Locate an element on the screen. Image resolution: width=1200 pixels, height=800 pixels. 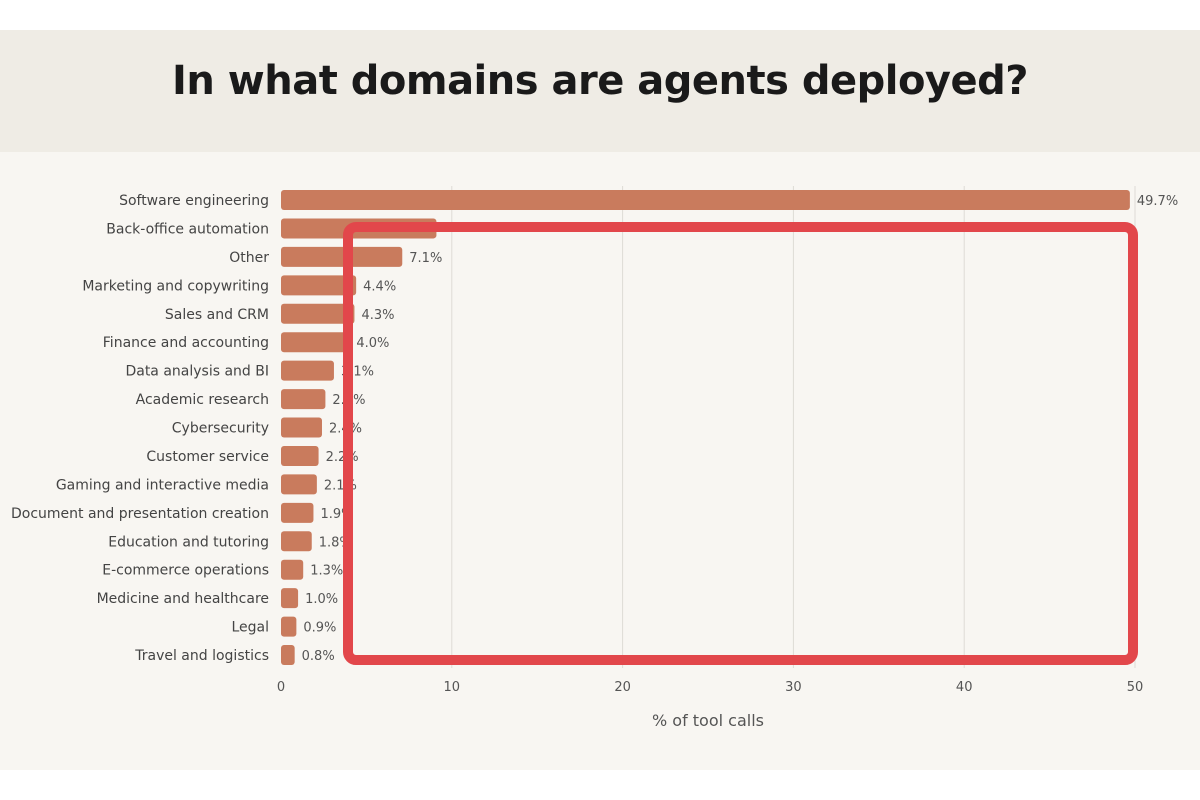
category-label: Sales and CRM is located at coordinates (217, 315).